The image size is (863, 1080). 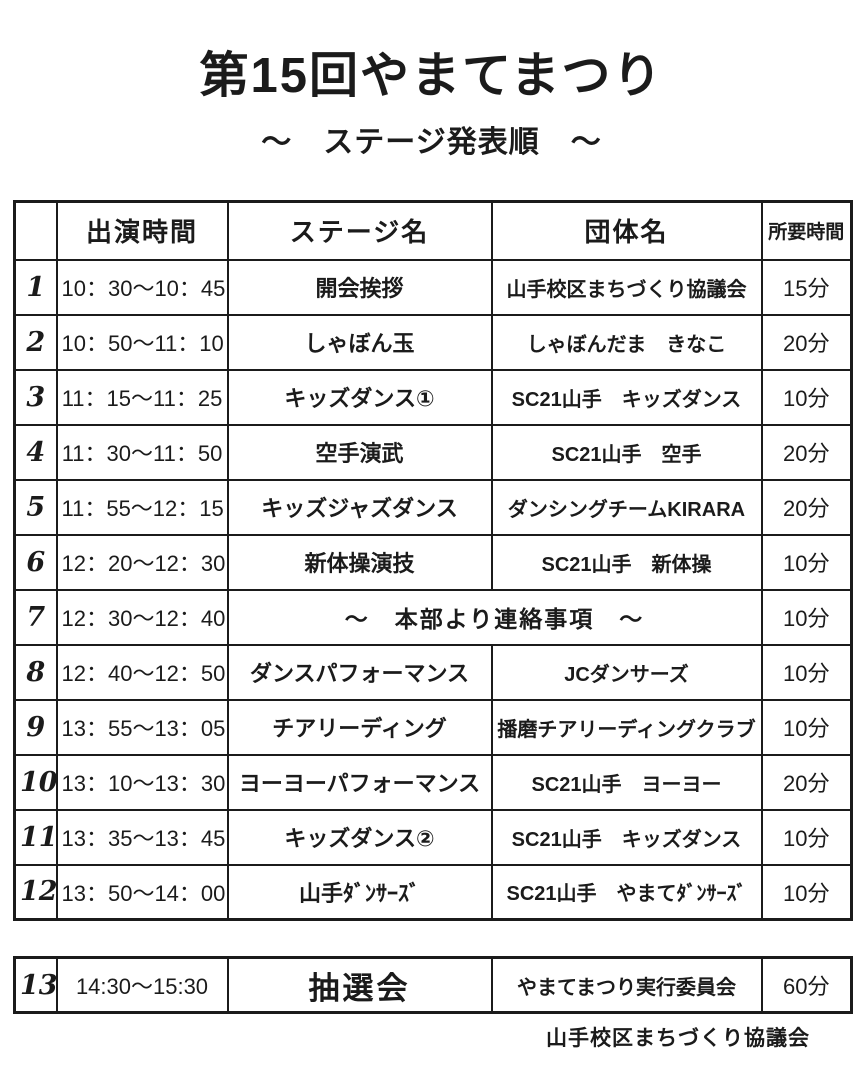 I want to click on table-row: 9 13：55～13：05 チアリーディング 播磨チアリーディングクラブ 10分, so click(x=433, y=727).